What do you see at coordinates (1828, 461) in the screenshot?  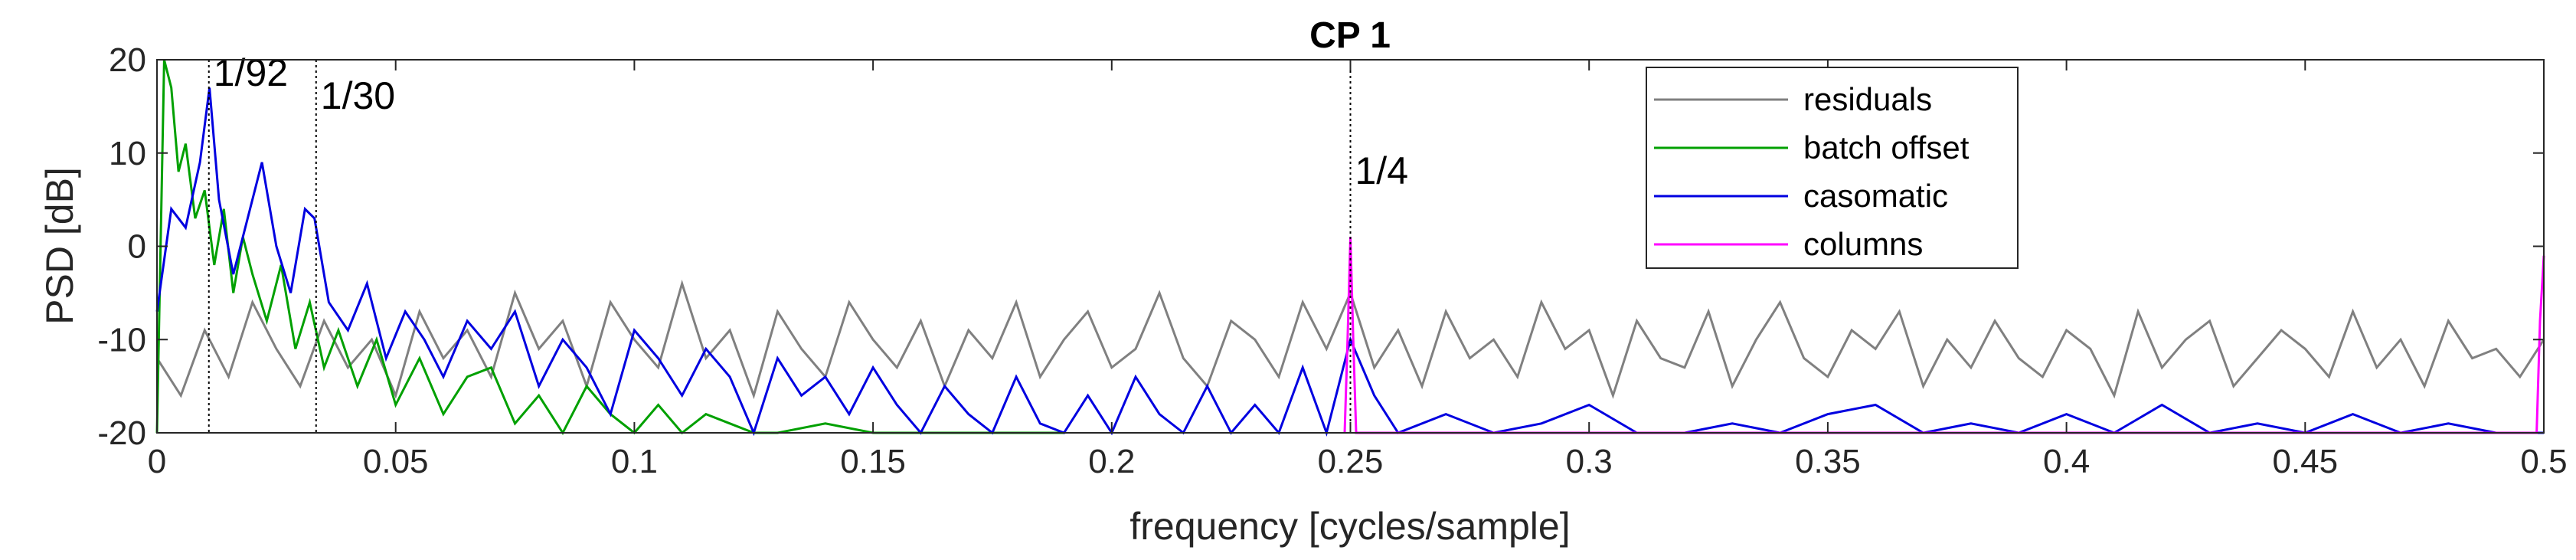 I see `x-tick-label: 0.35` at bounding box center [1828, 461].